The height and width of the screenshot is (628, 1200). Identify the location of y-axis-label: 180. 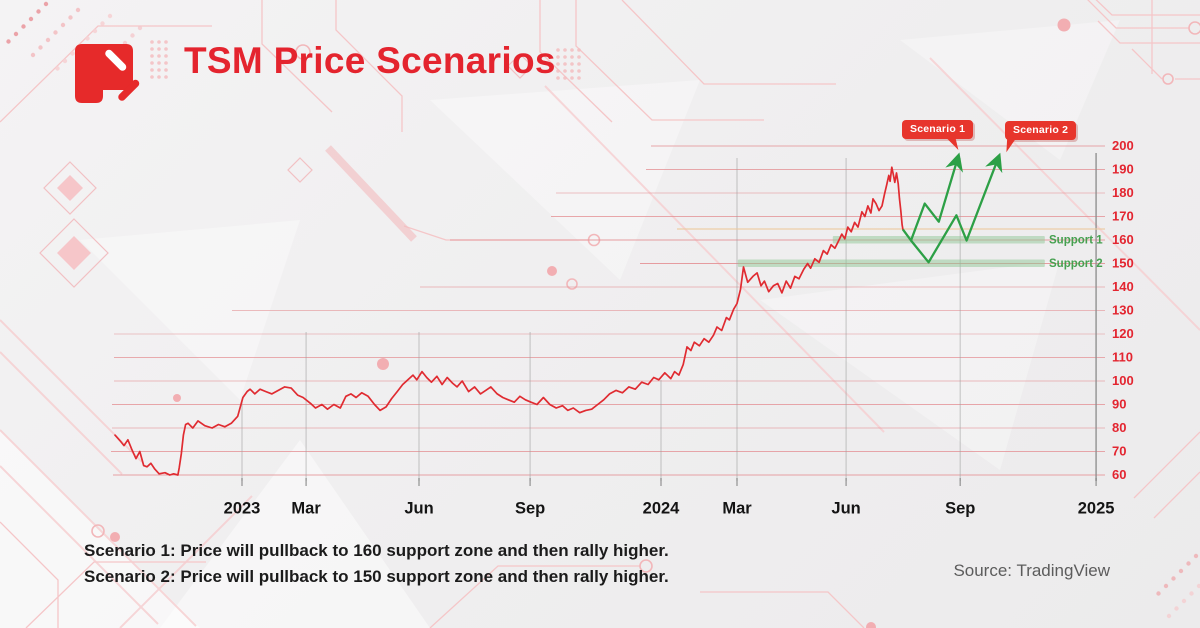
(1123, 192).